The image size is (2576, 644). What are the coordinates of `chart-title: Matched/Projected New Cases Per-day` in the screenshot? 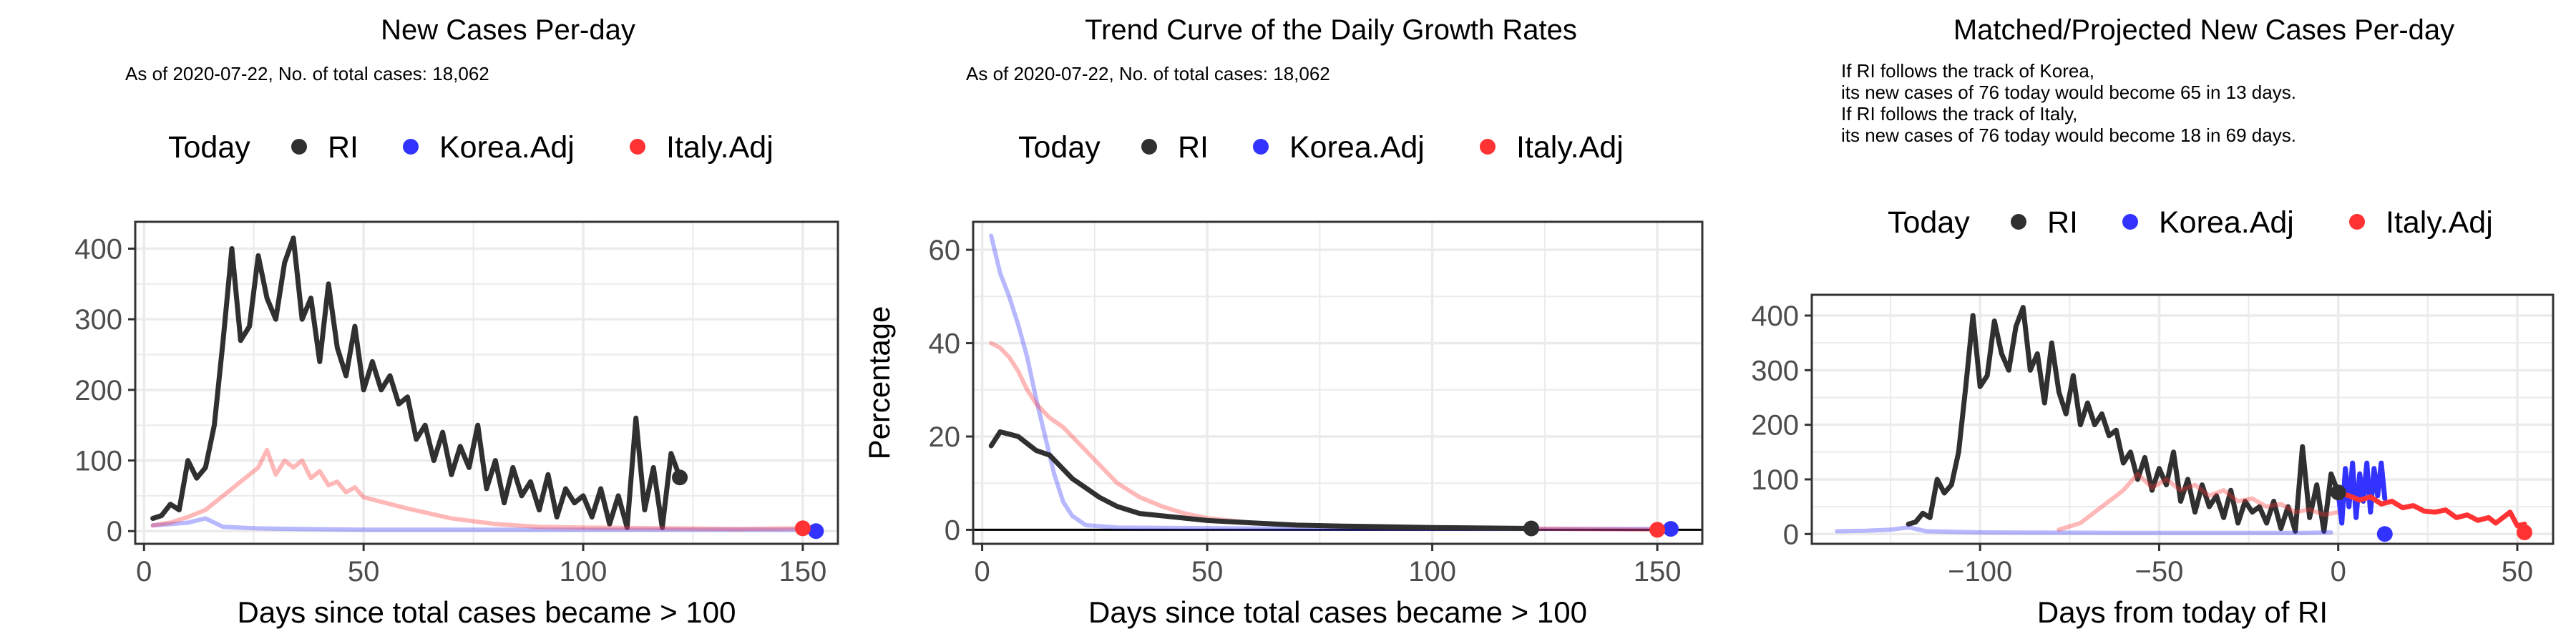 It's located at (2203, 30).